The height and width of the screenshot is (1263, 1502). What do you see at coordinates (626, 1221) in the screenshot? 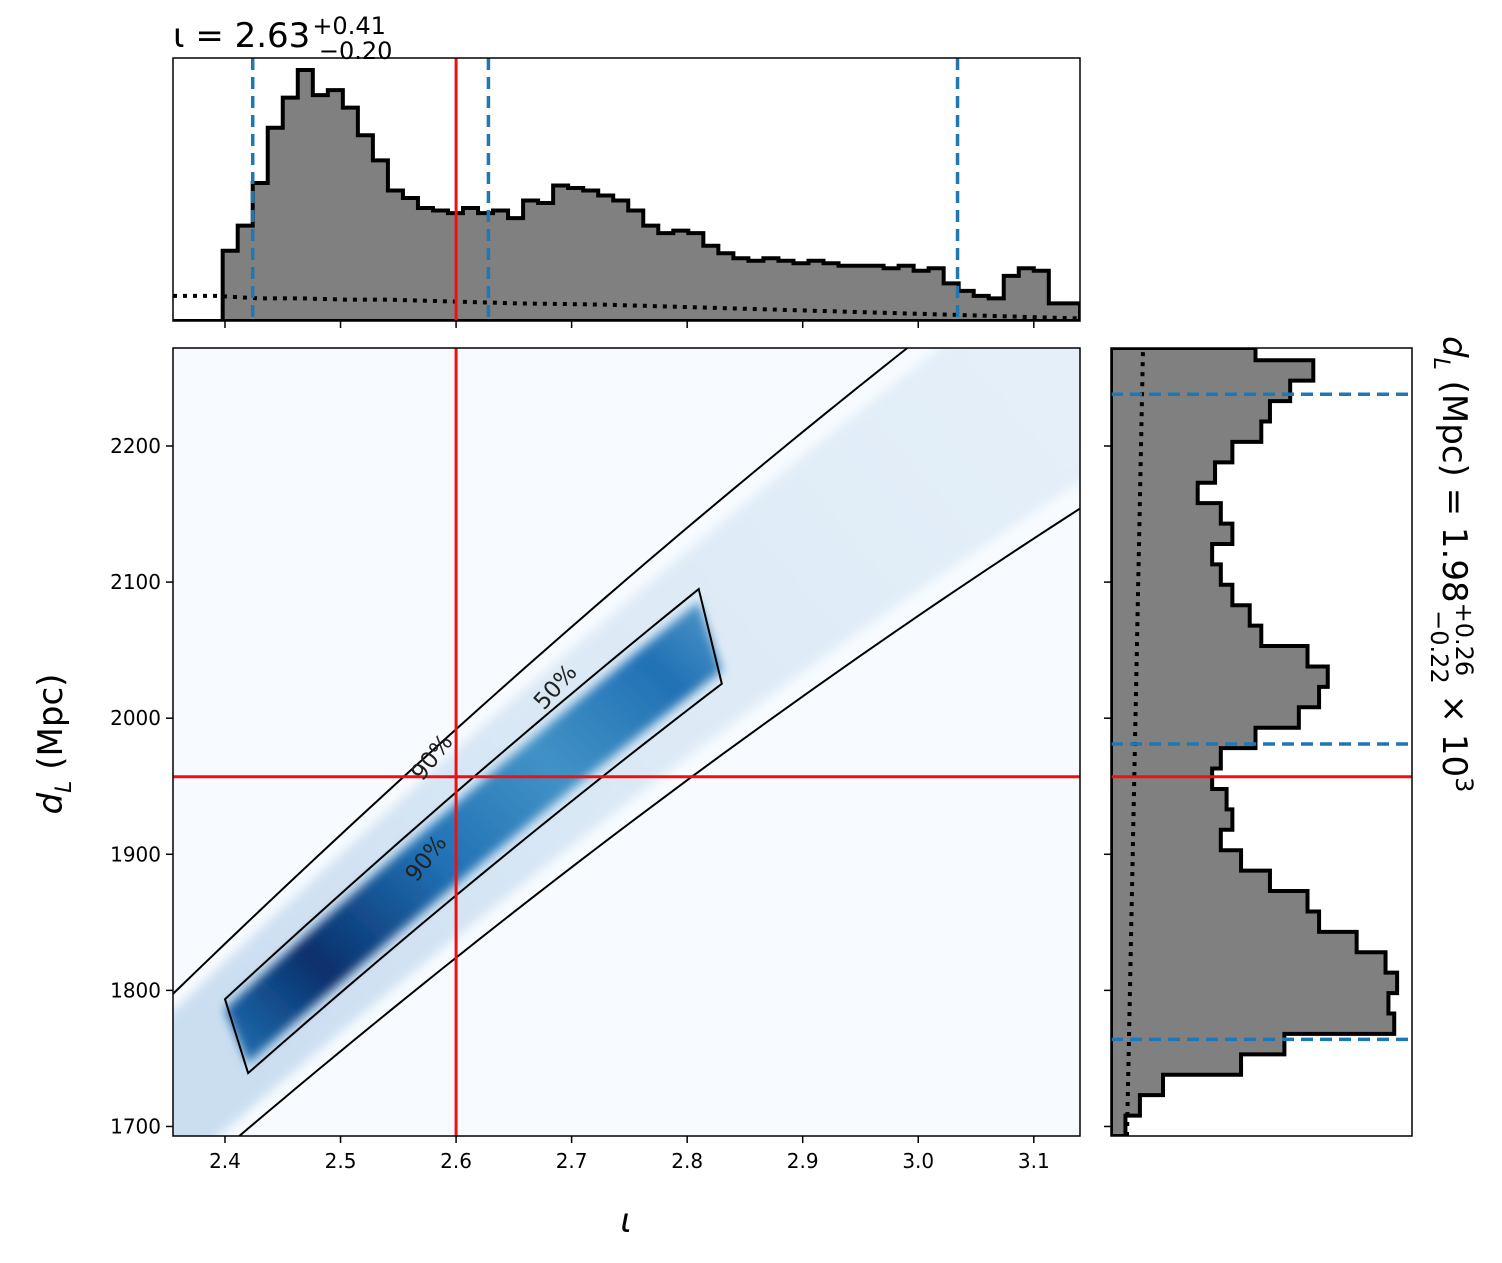
I see `x-axis-label: ι` at bounding box center [626, 1221].